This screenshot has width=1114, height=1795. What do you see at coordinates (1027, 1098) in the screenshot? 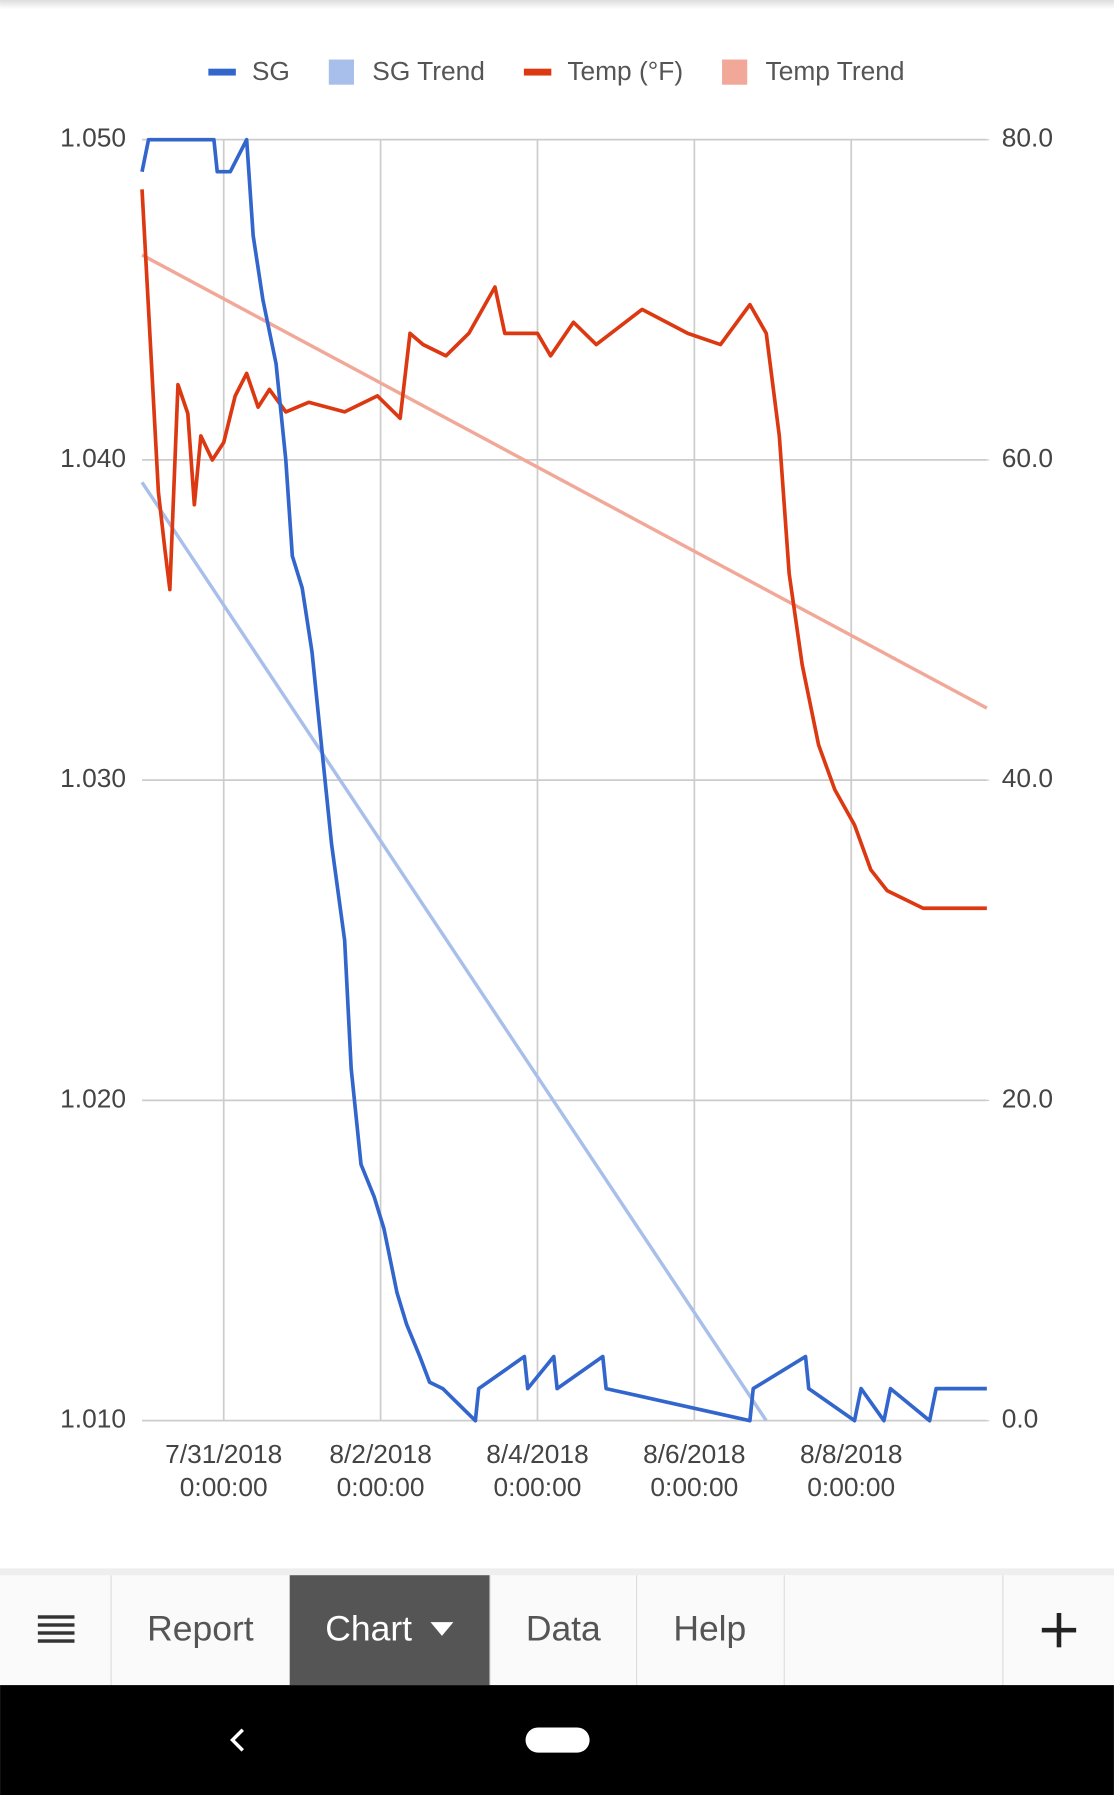
I see `y2-tick-label: 20.0` at bounding box center [1027, 1098].